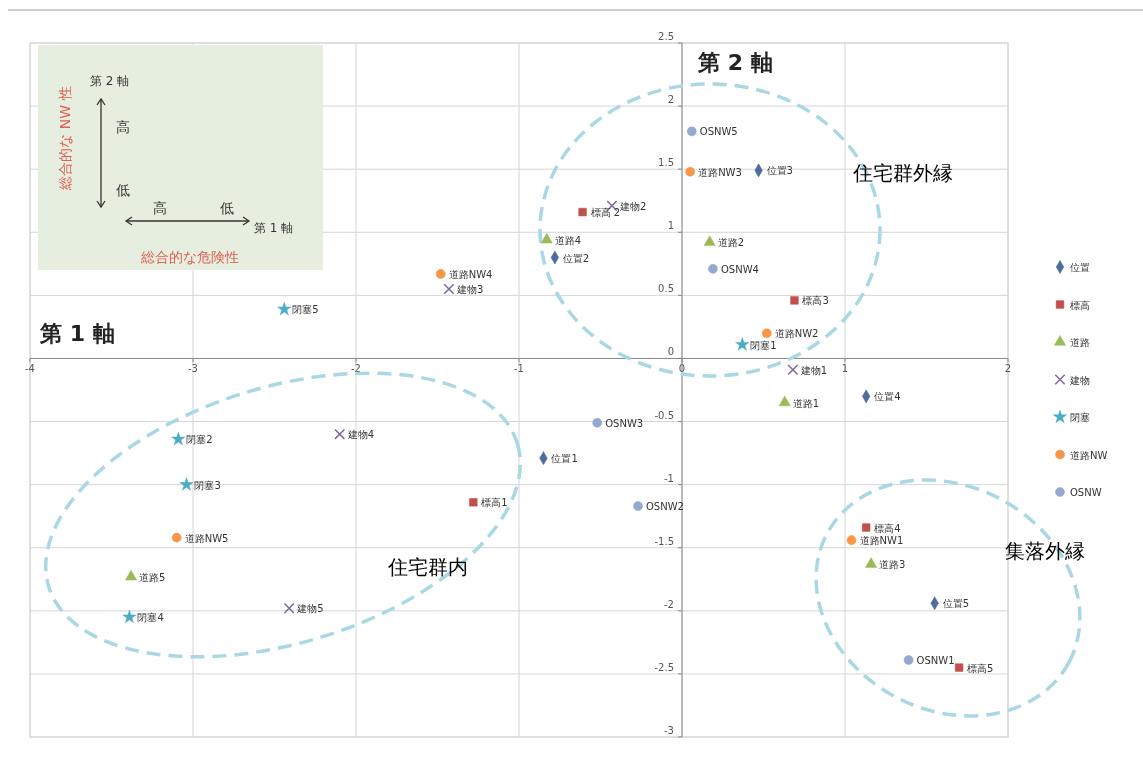 The height and width of the screenshot is (764, 1143). Describe the element at coordinates (310, 609) in the screenshot. I see `annotation: 建物5` at that location.